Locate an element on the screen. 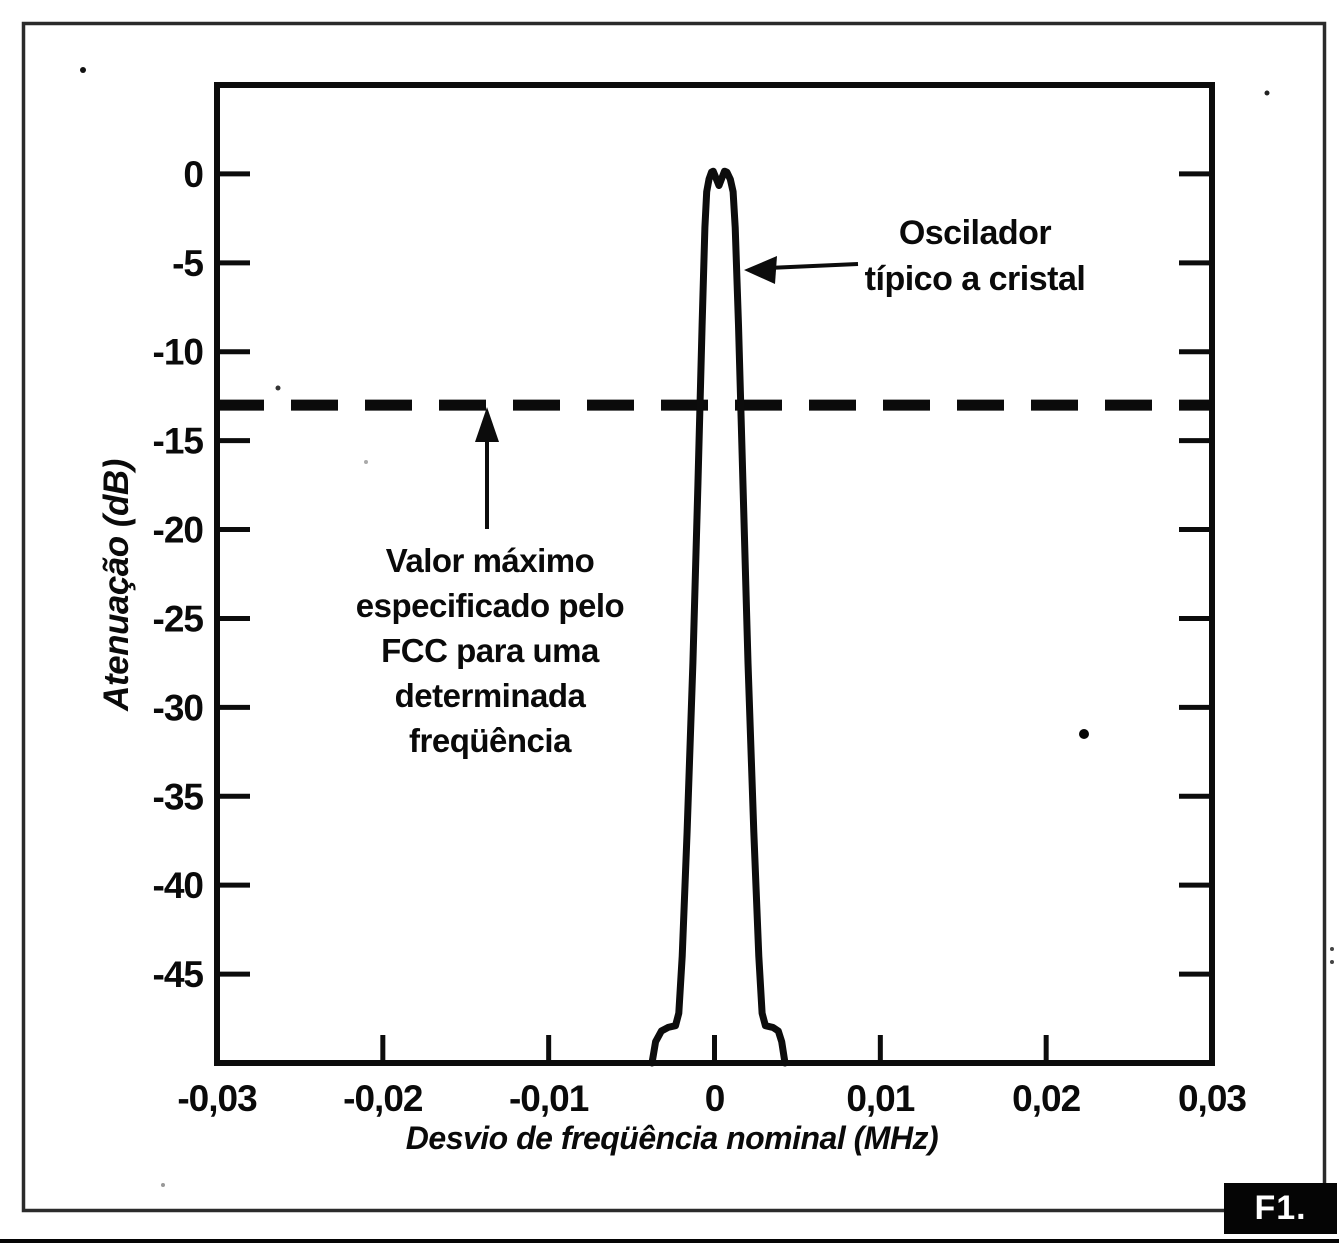  x-tick-label: -0,03 is located at coordinates (217, 1098).